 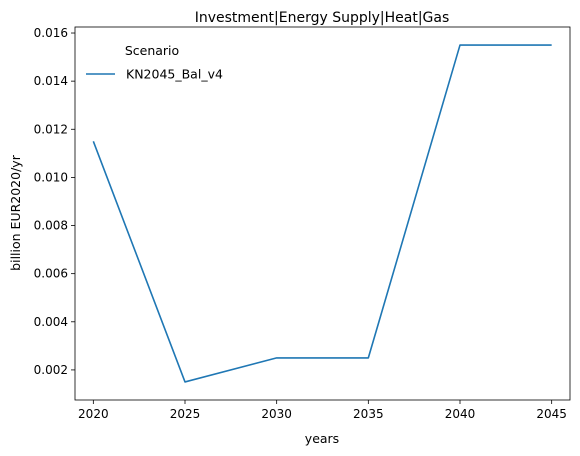 I want to click on chart-title: Investment|Energy Supply|Heat|Gas, so click(x=322, y=18).